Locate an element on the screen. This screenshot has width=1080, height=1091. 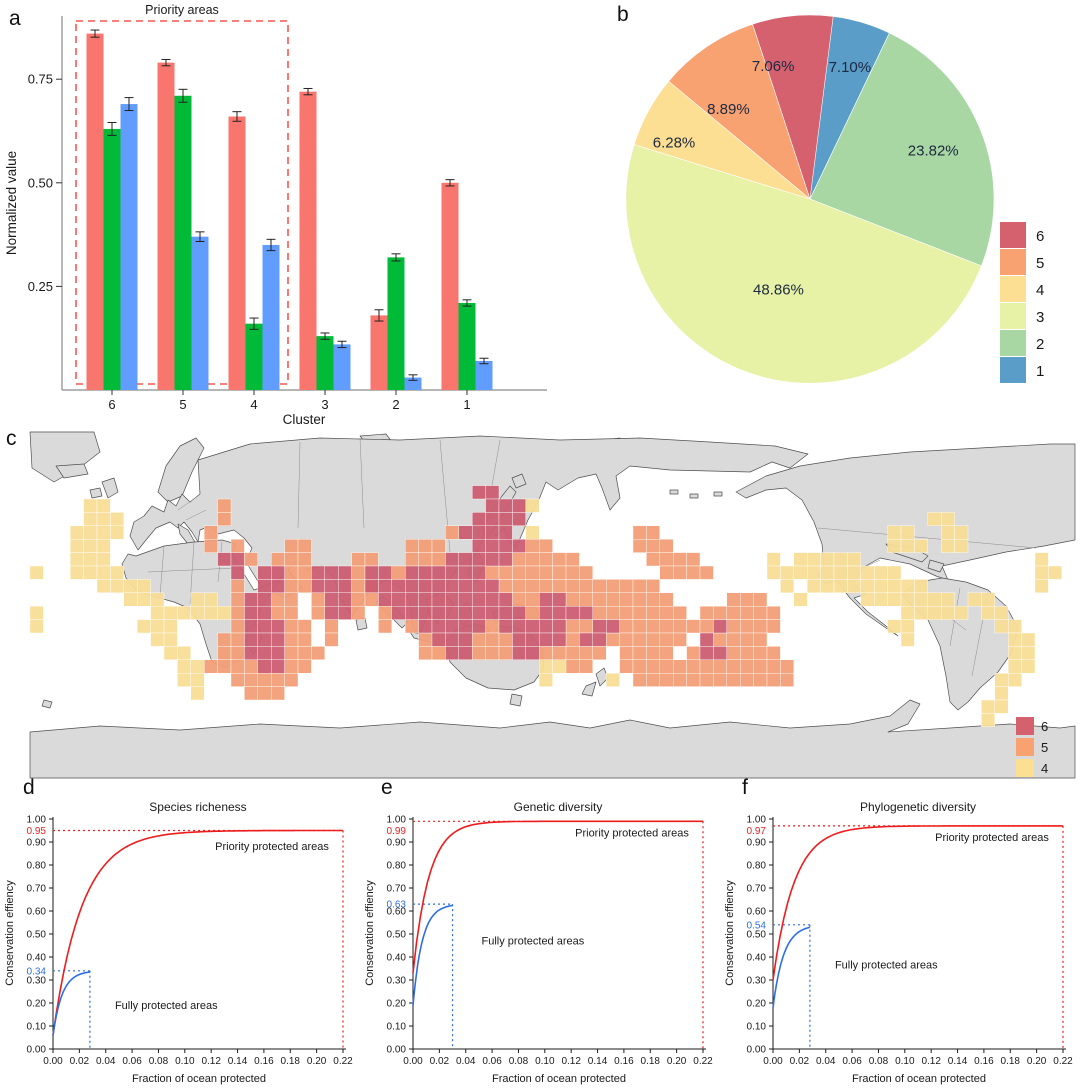
y-tick-label: 0.10 is located at coordinates (757, 1027).